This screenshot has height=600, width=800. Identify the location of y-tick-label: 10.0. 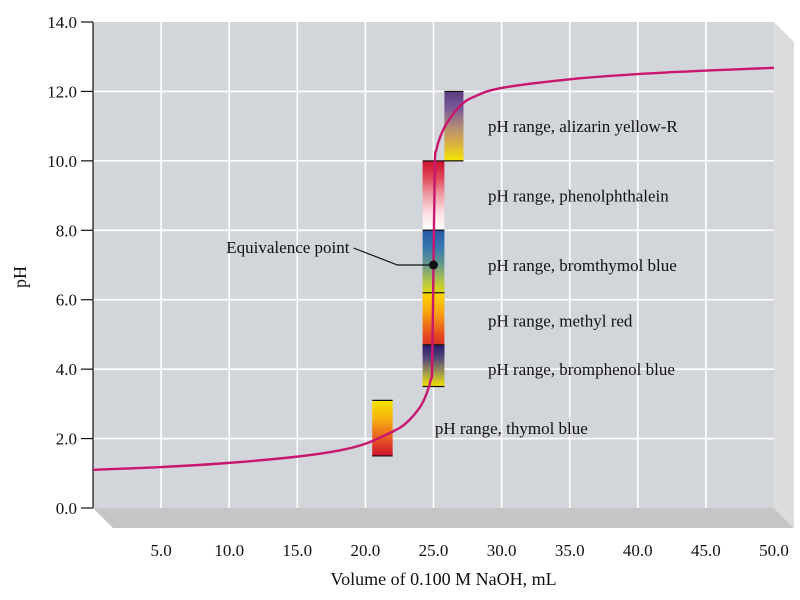
(62, 161).